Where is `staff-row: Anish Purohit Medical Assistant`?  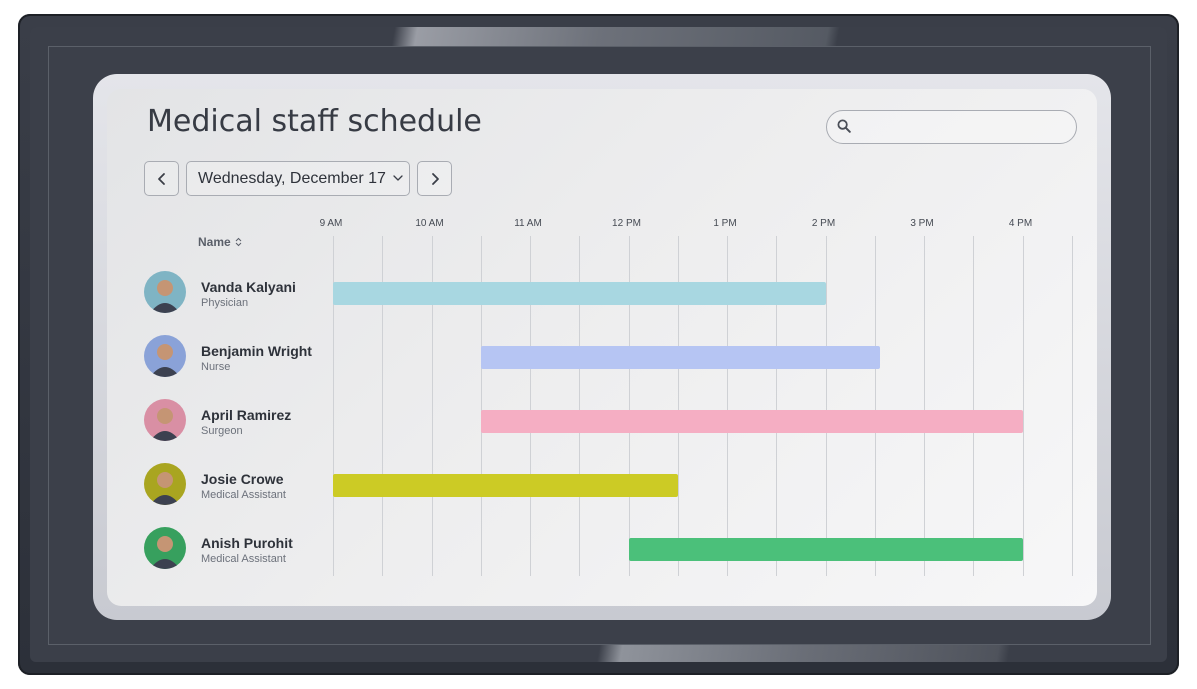 staff-row: Anish Purohit Medical Assistant is located at coordinates (229, 549).